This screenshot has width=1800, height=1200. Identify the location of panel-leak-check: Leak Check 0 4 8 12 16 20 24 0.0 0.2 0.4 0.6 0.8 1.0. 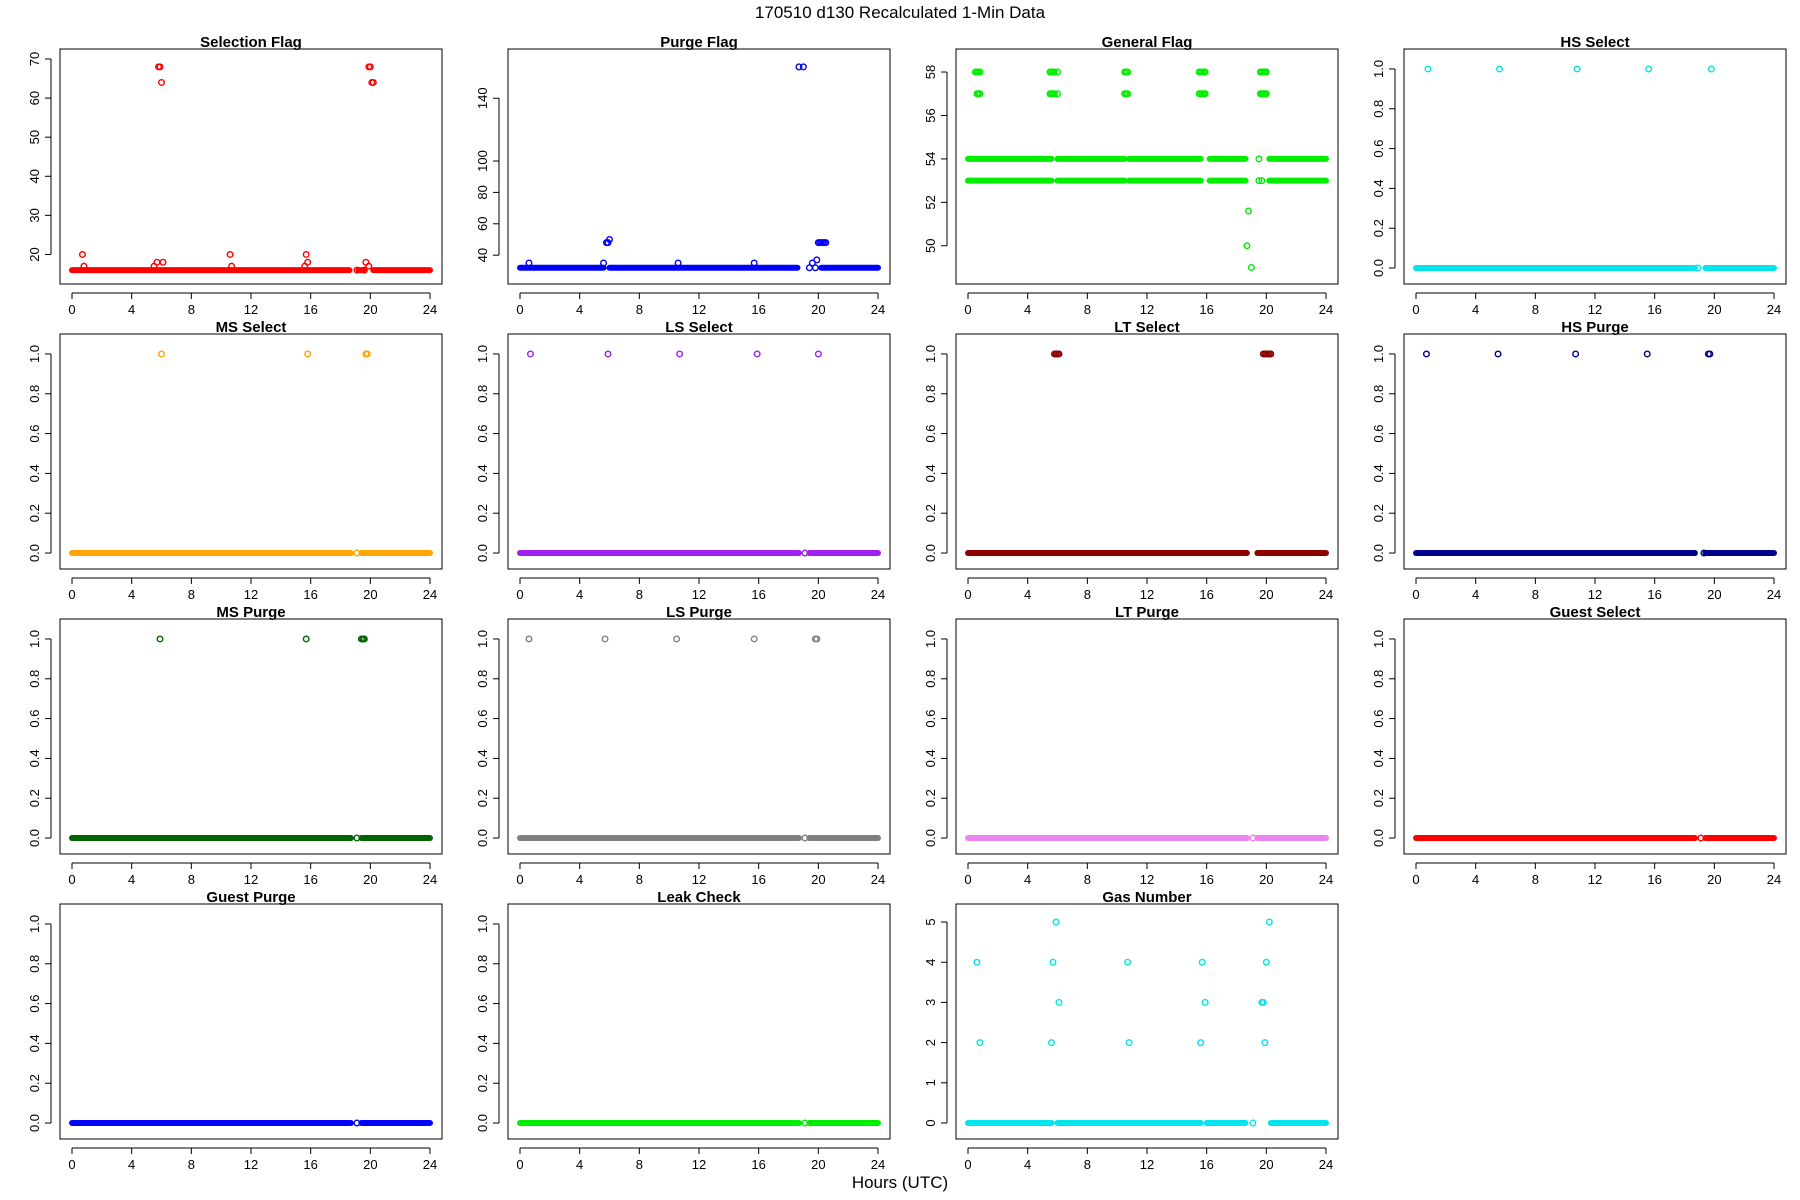
(683, 1030).